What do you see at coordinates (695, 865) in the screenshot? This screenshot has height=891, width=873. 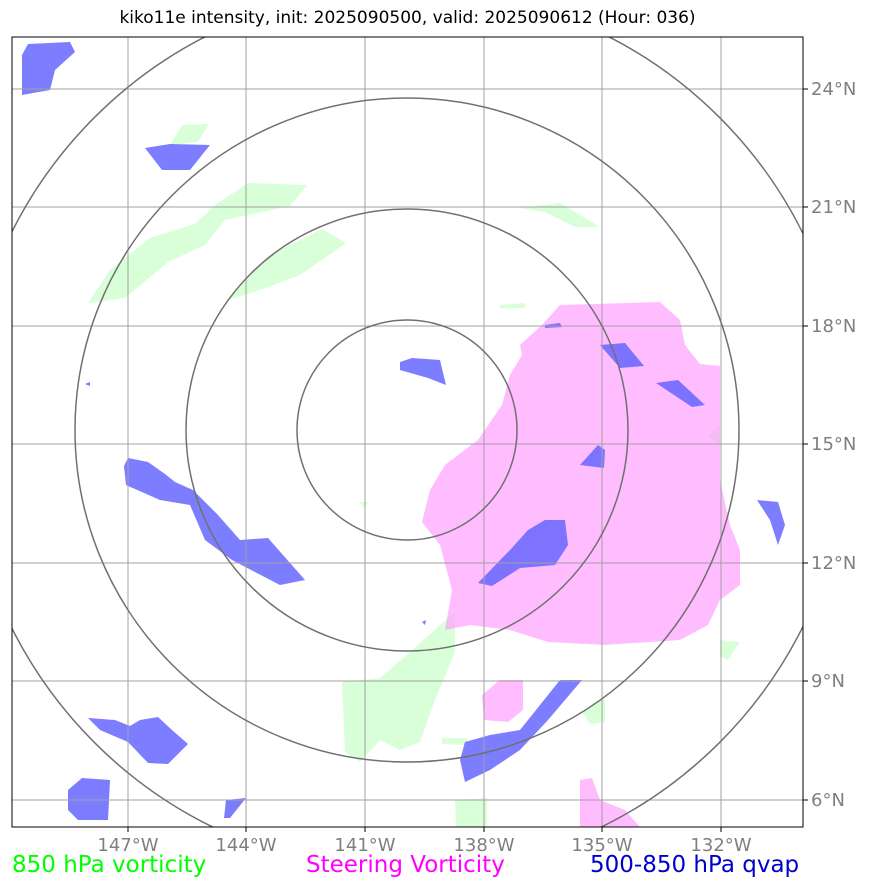 I see `legend-qvap: 500-850 hPa qvap` at bounding box center [695, 865].